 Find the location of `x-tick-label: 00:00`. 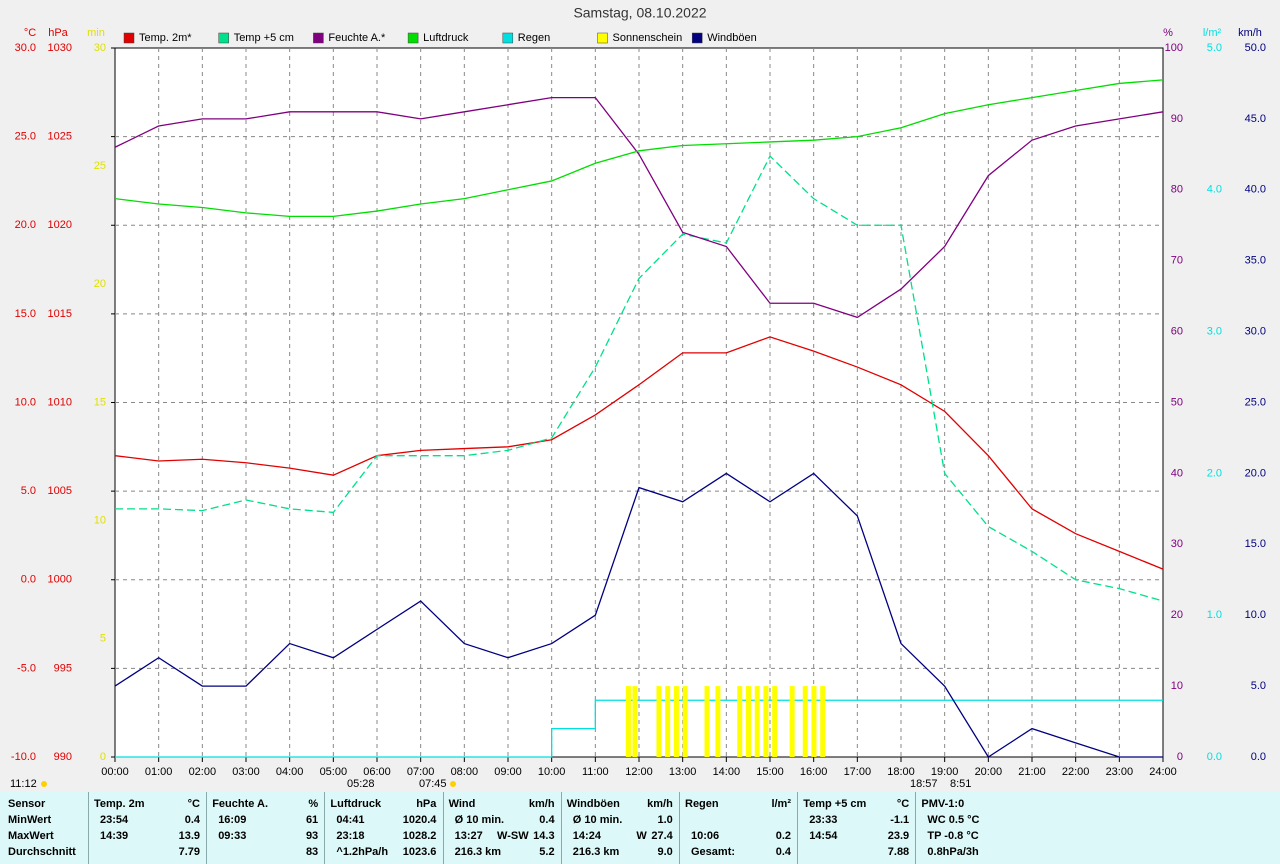

x-tick-label: 00:00 is located at coordinates (115, 772).